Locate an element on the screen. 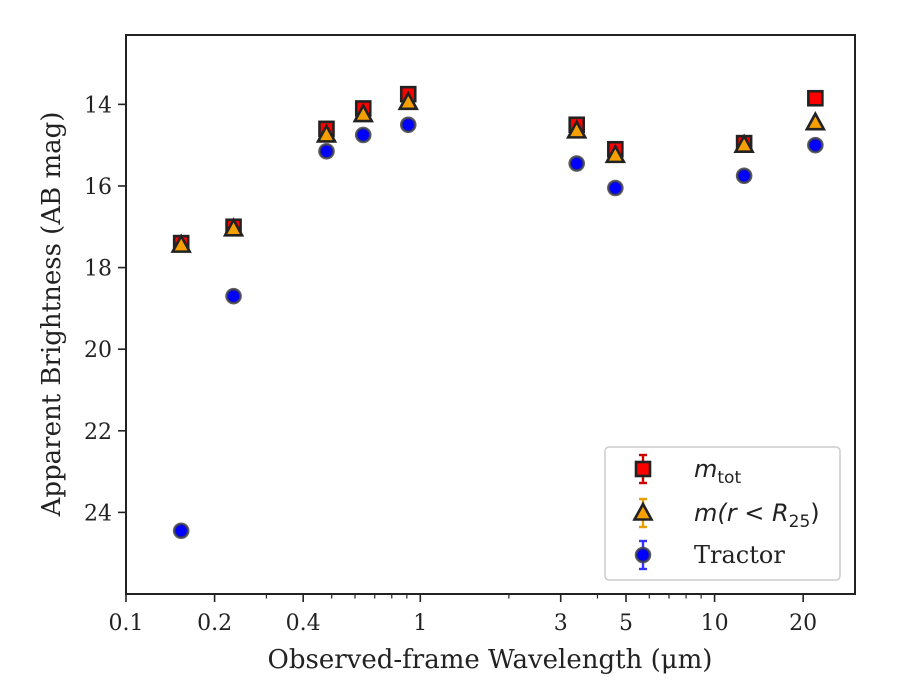 This screenshot has height=700, width=900. y-tick-label: 20 is located at coordinates (98, 350).